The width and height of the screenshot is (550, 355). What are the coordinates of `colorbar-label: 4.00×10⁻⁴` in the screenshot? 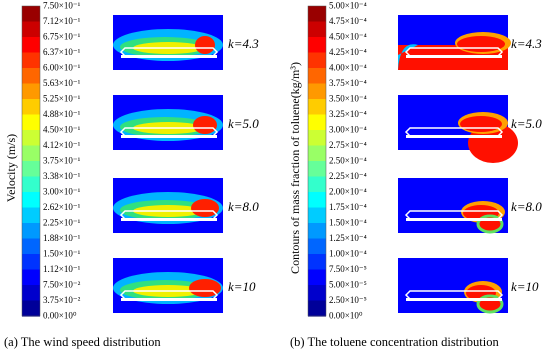 It's located at (348, 68).